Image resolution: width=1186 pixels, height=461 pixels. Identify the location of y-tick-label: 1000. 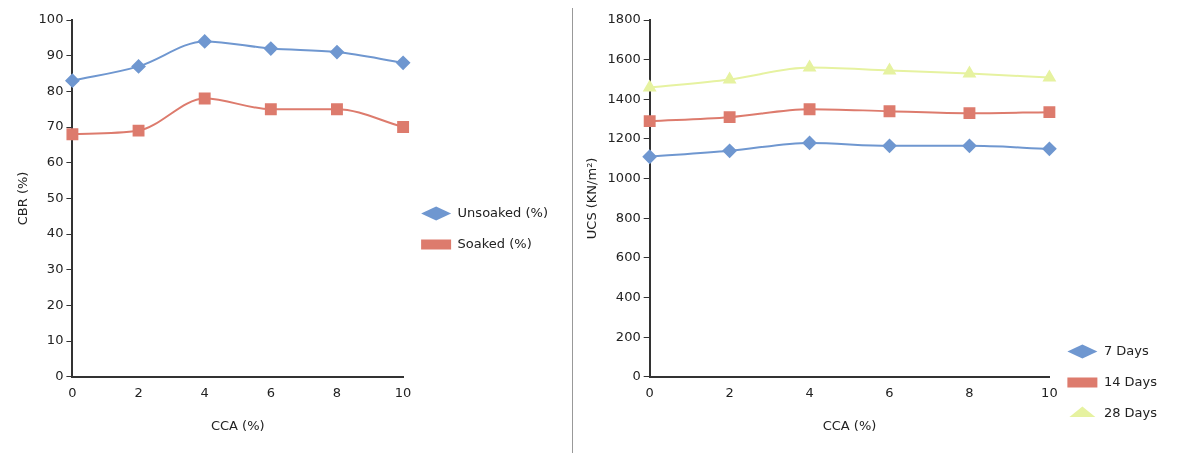
(624, 177).